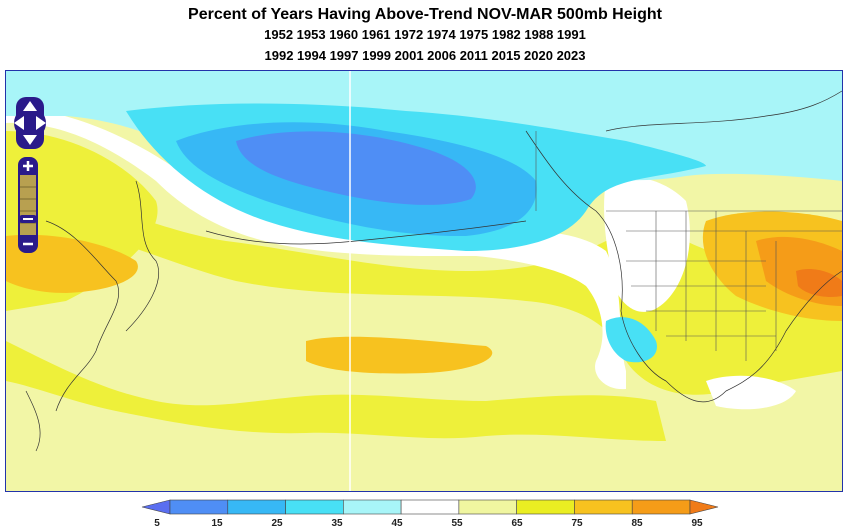 Image resolution: width=850 pixels, height=532 pixels. Describe the element at coordinates (704, 507) in the screenshot. I see `legend-arrow-high` at that location.